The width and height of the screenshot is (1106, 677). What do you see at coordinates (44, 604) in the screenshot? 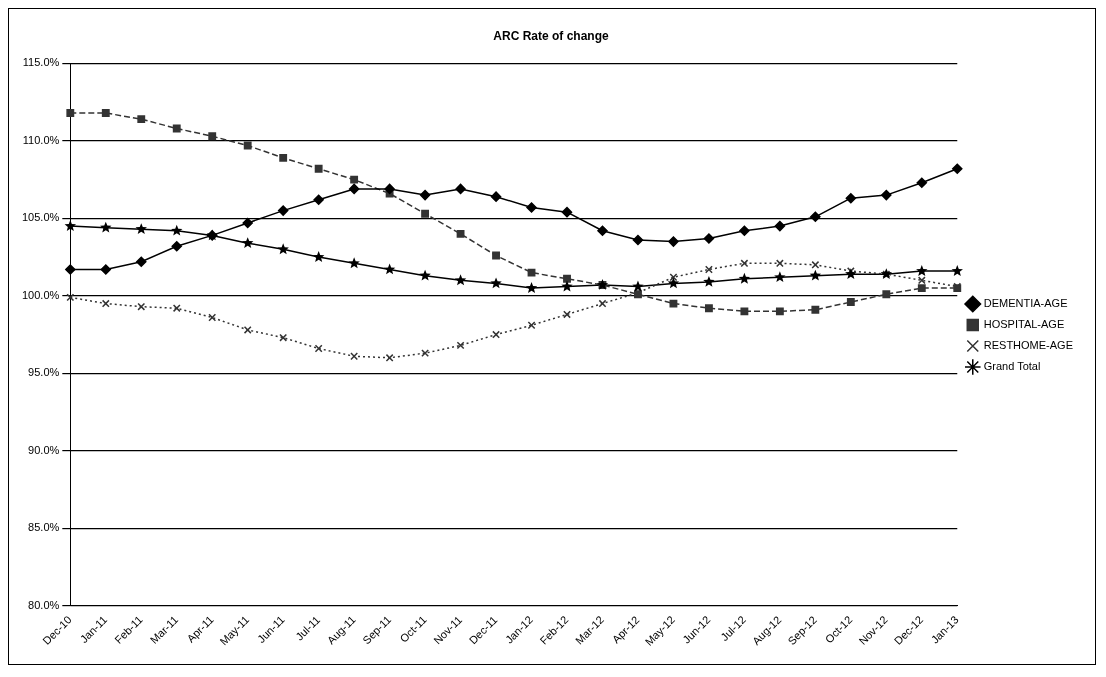
I see `y-tick-label: 80.0%` at bounding box center [44, 604].